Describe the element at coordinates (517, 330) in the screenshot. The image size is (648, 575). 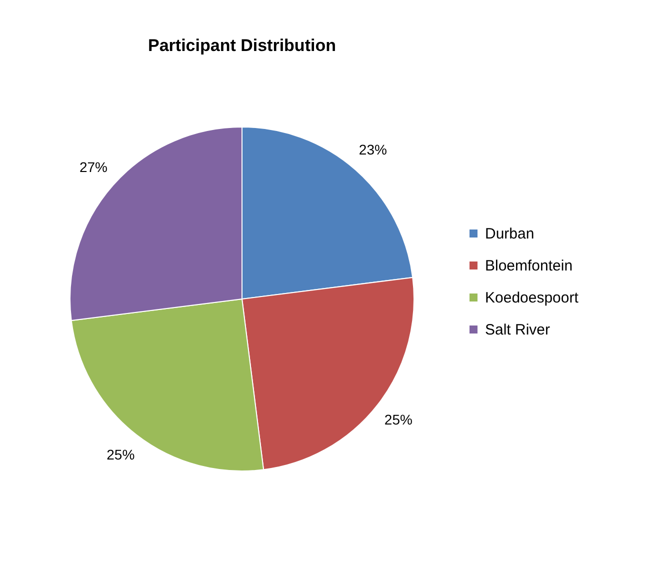
I see `legend-label: Salt River` at that location.